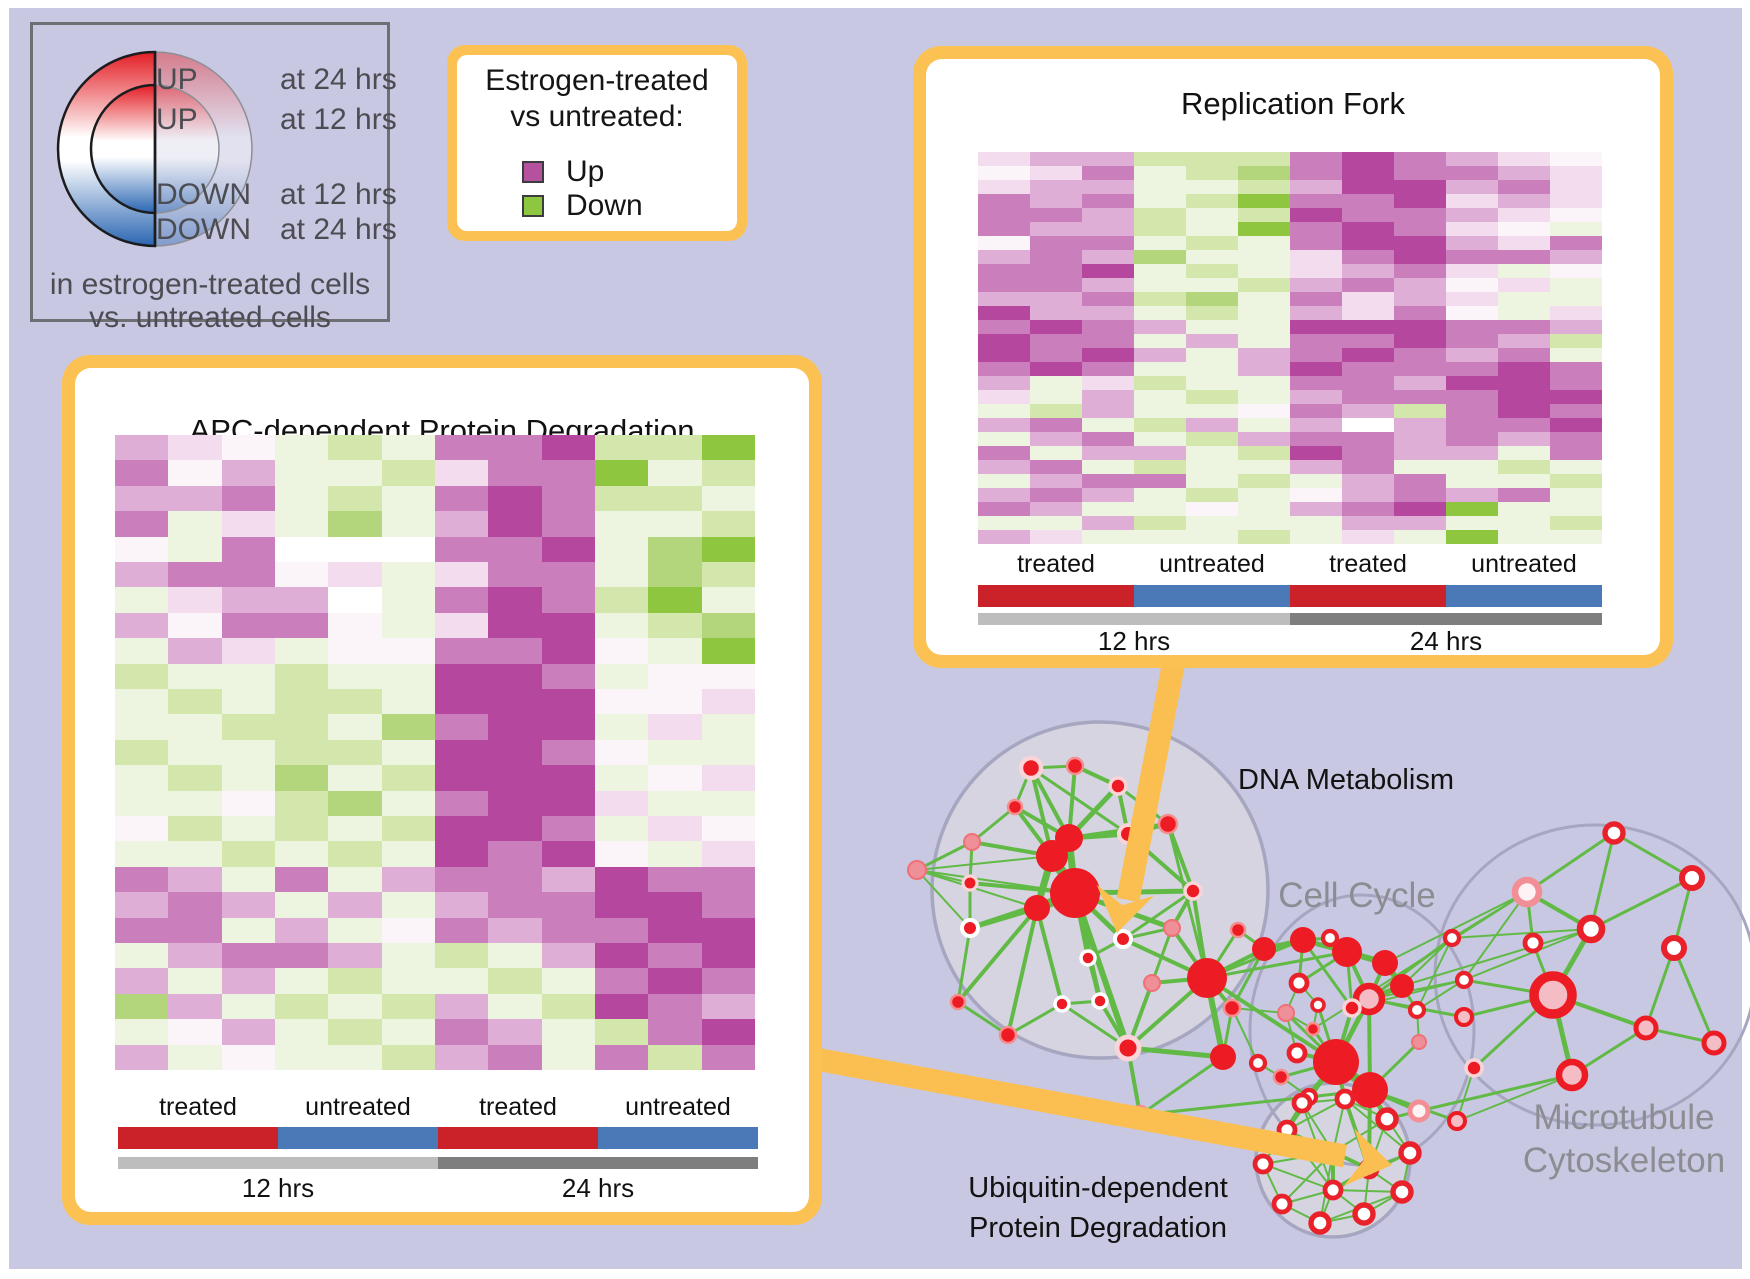 The image size is (1750, 1279). Describe the element at coordinates (438, 1163) in the screenshot. I see `apc-time-bar` at that location.